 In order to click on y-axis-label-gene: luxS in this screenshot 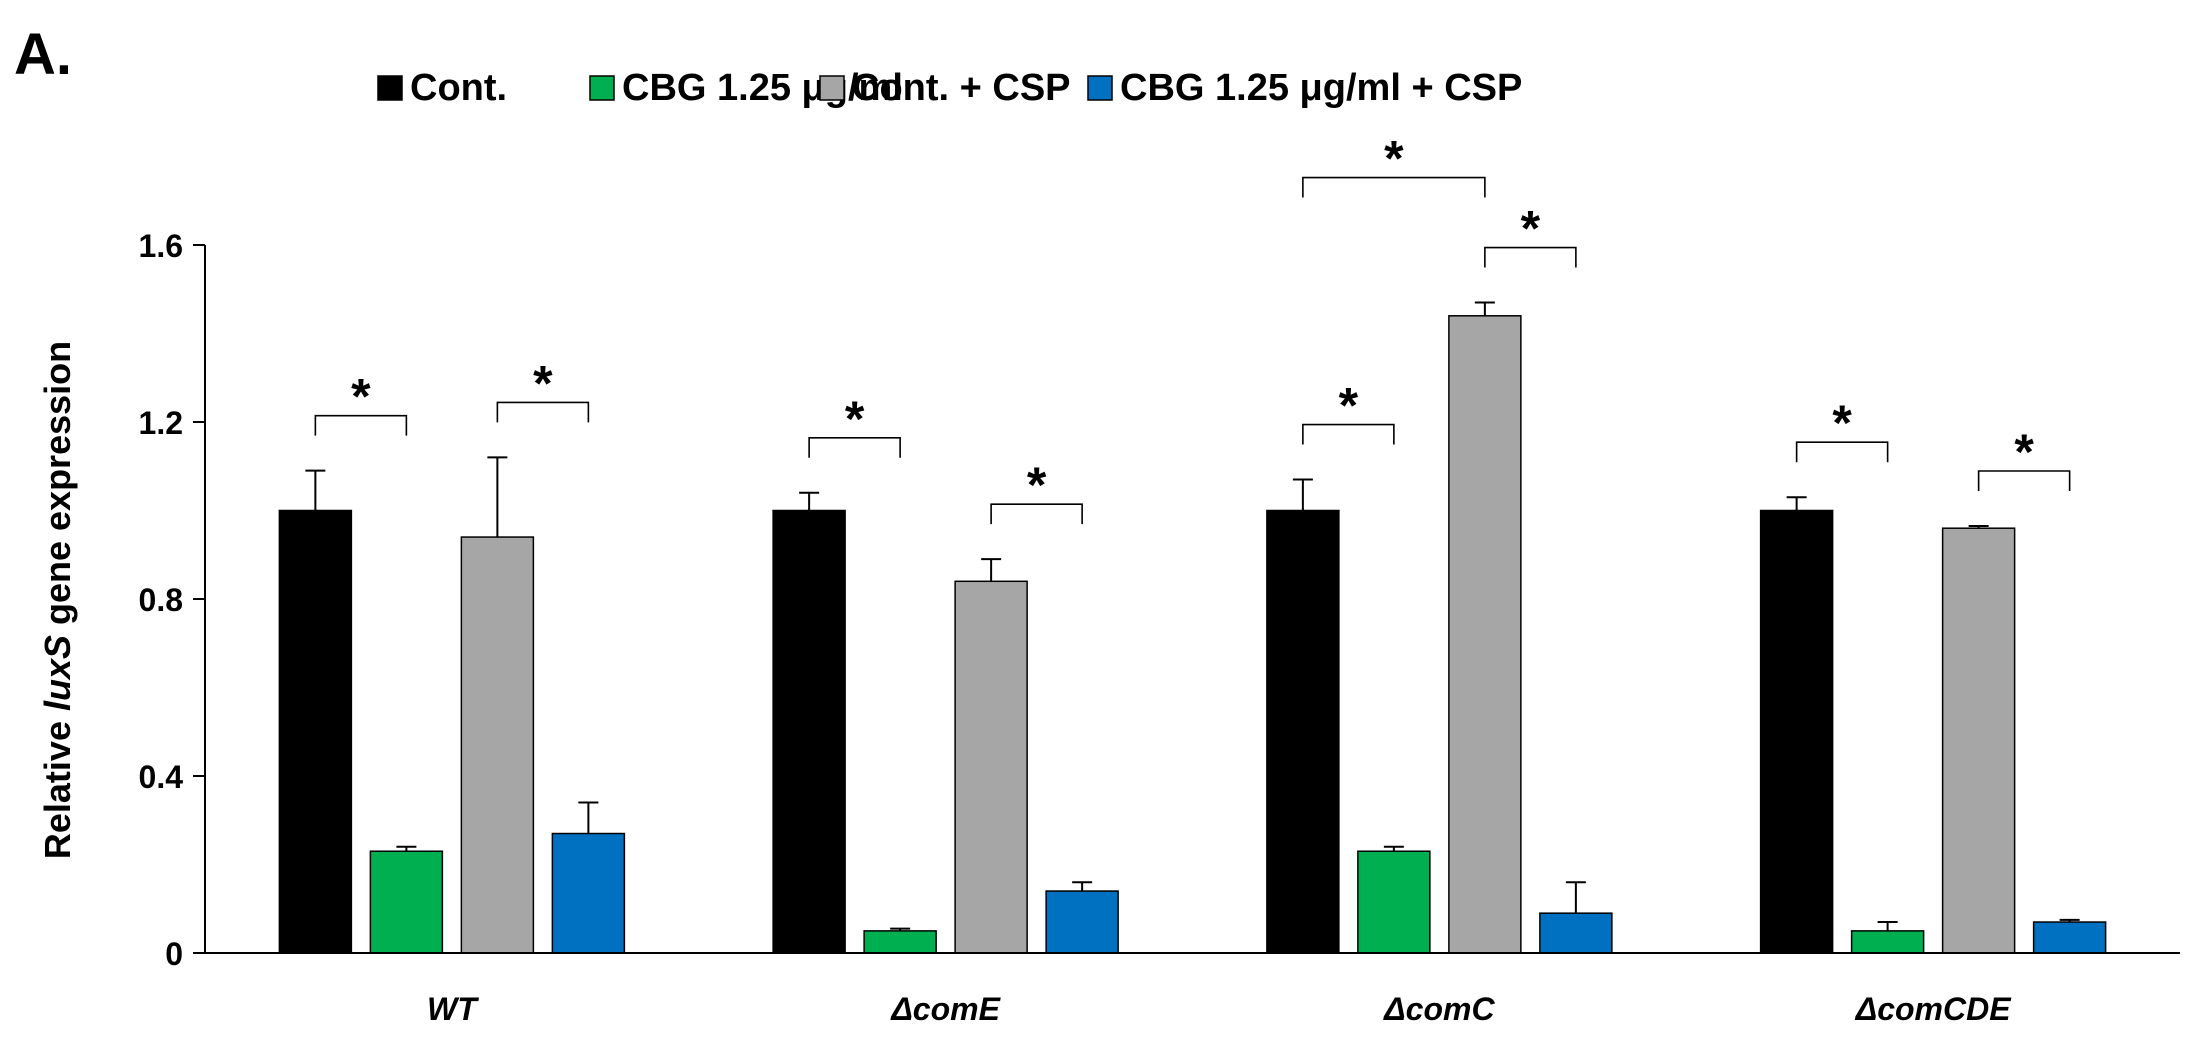, I will do `click(57, 673)`.